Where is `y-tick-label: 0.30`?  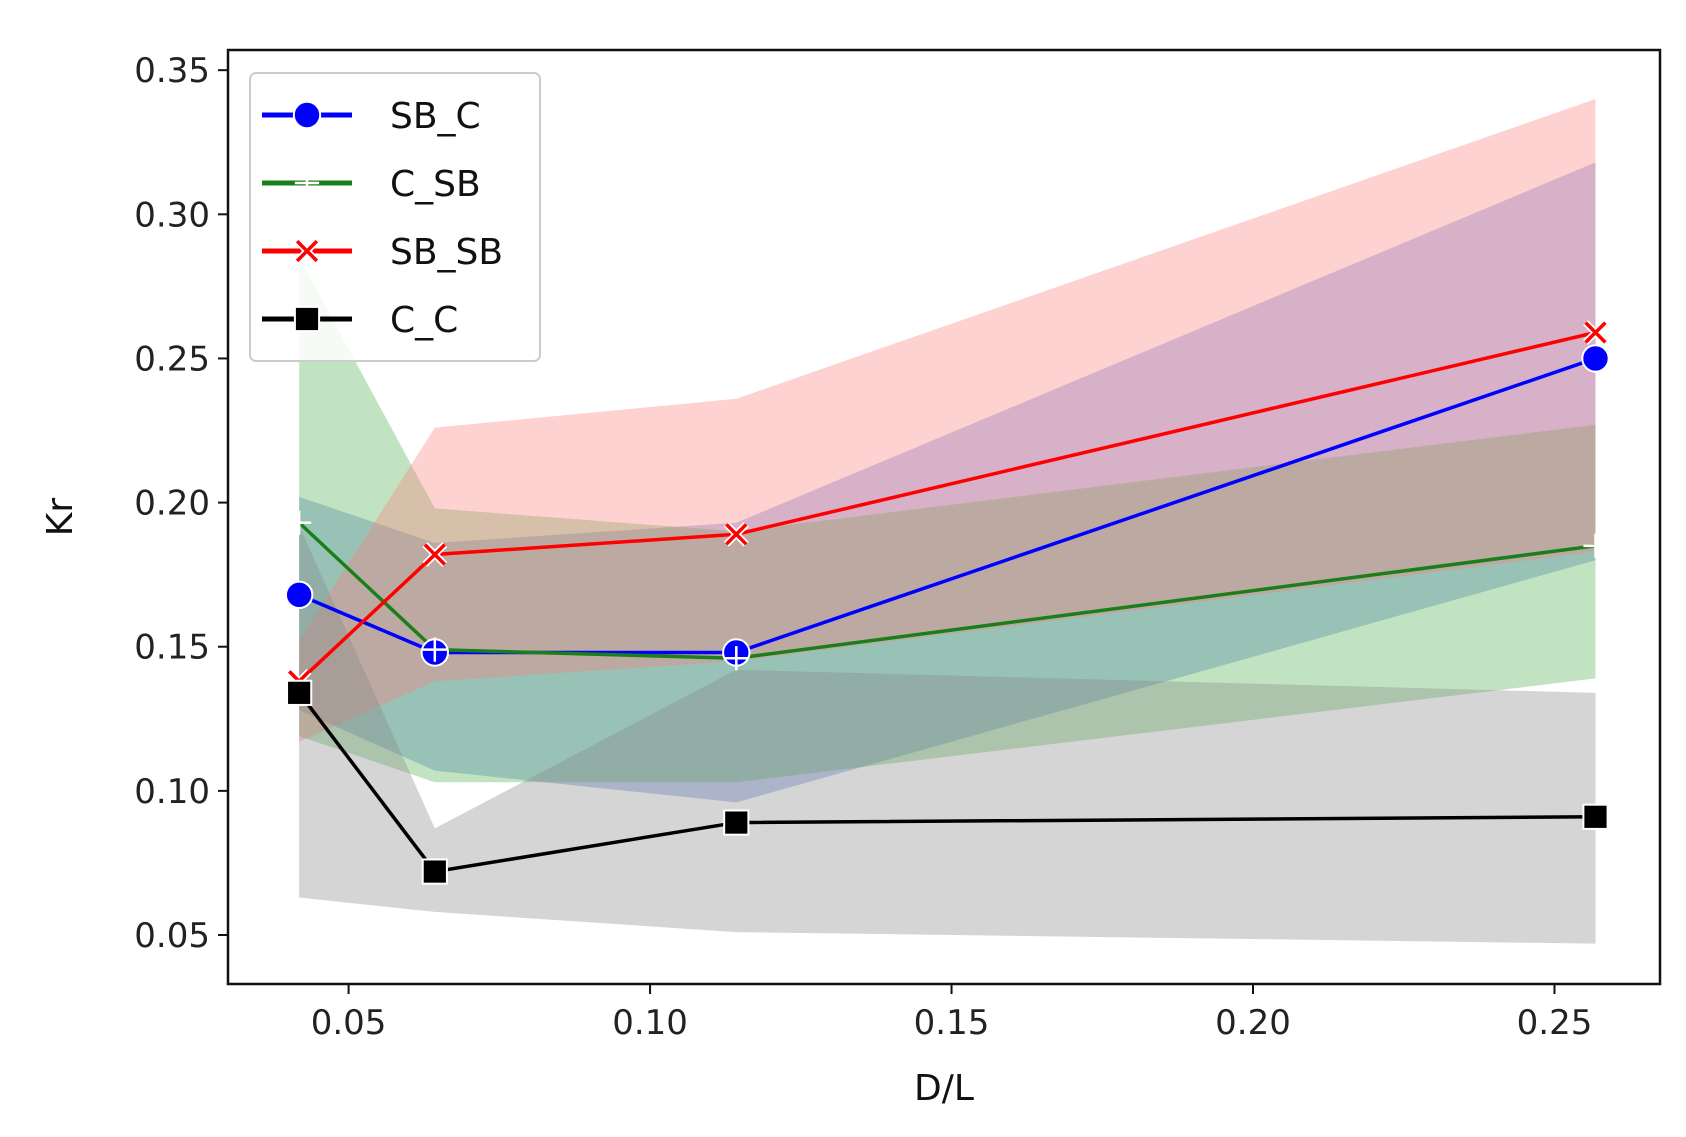
y-tick-label: 0.30 is located at coordinates (172, 215).